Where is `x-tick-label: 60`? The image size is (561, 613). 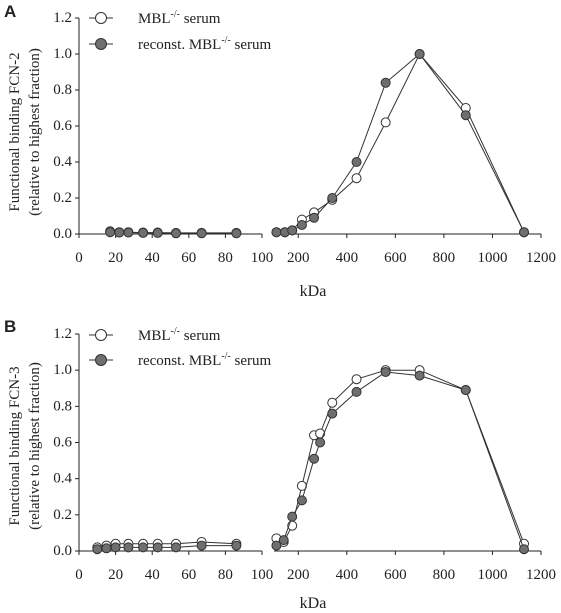 x-tick-label: 60 is located at coordinates (188, 575).